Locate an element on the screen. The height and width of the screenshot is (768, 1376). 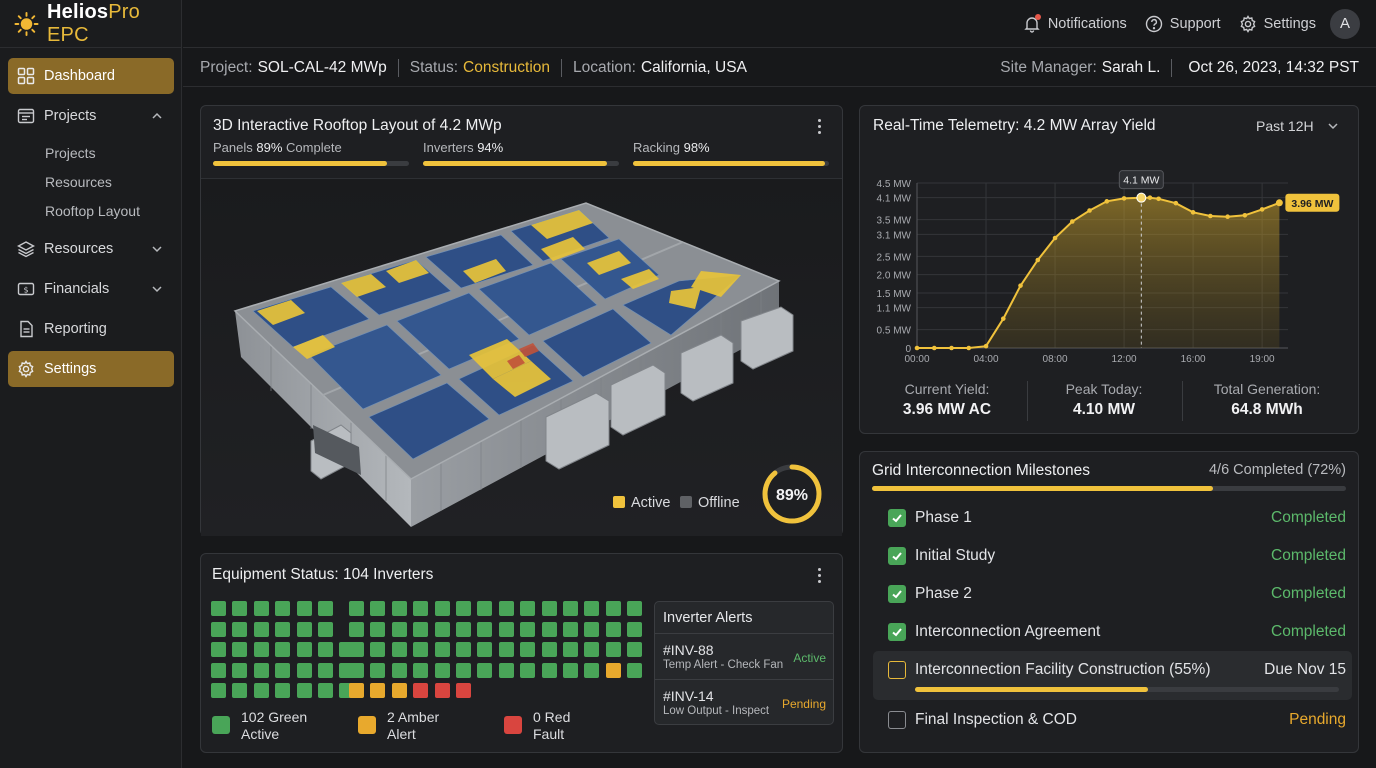
sidebar-item-resources: Resources is located at coordinates (91, 249).